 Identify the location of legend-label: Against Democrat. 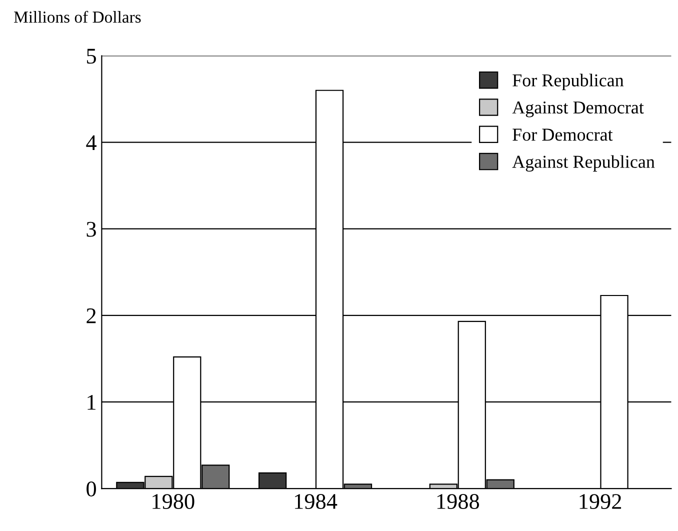
(578, 109).